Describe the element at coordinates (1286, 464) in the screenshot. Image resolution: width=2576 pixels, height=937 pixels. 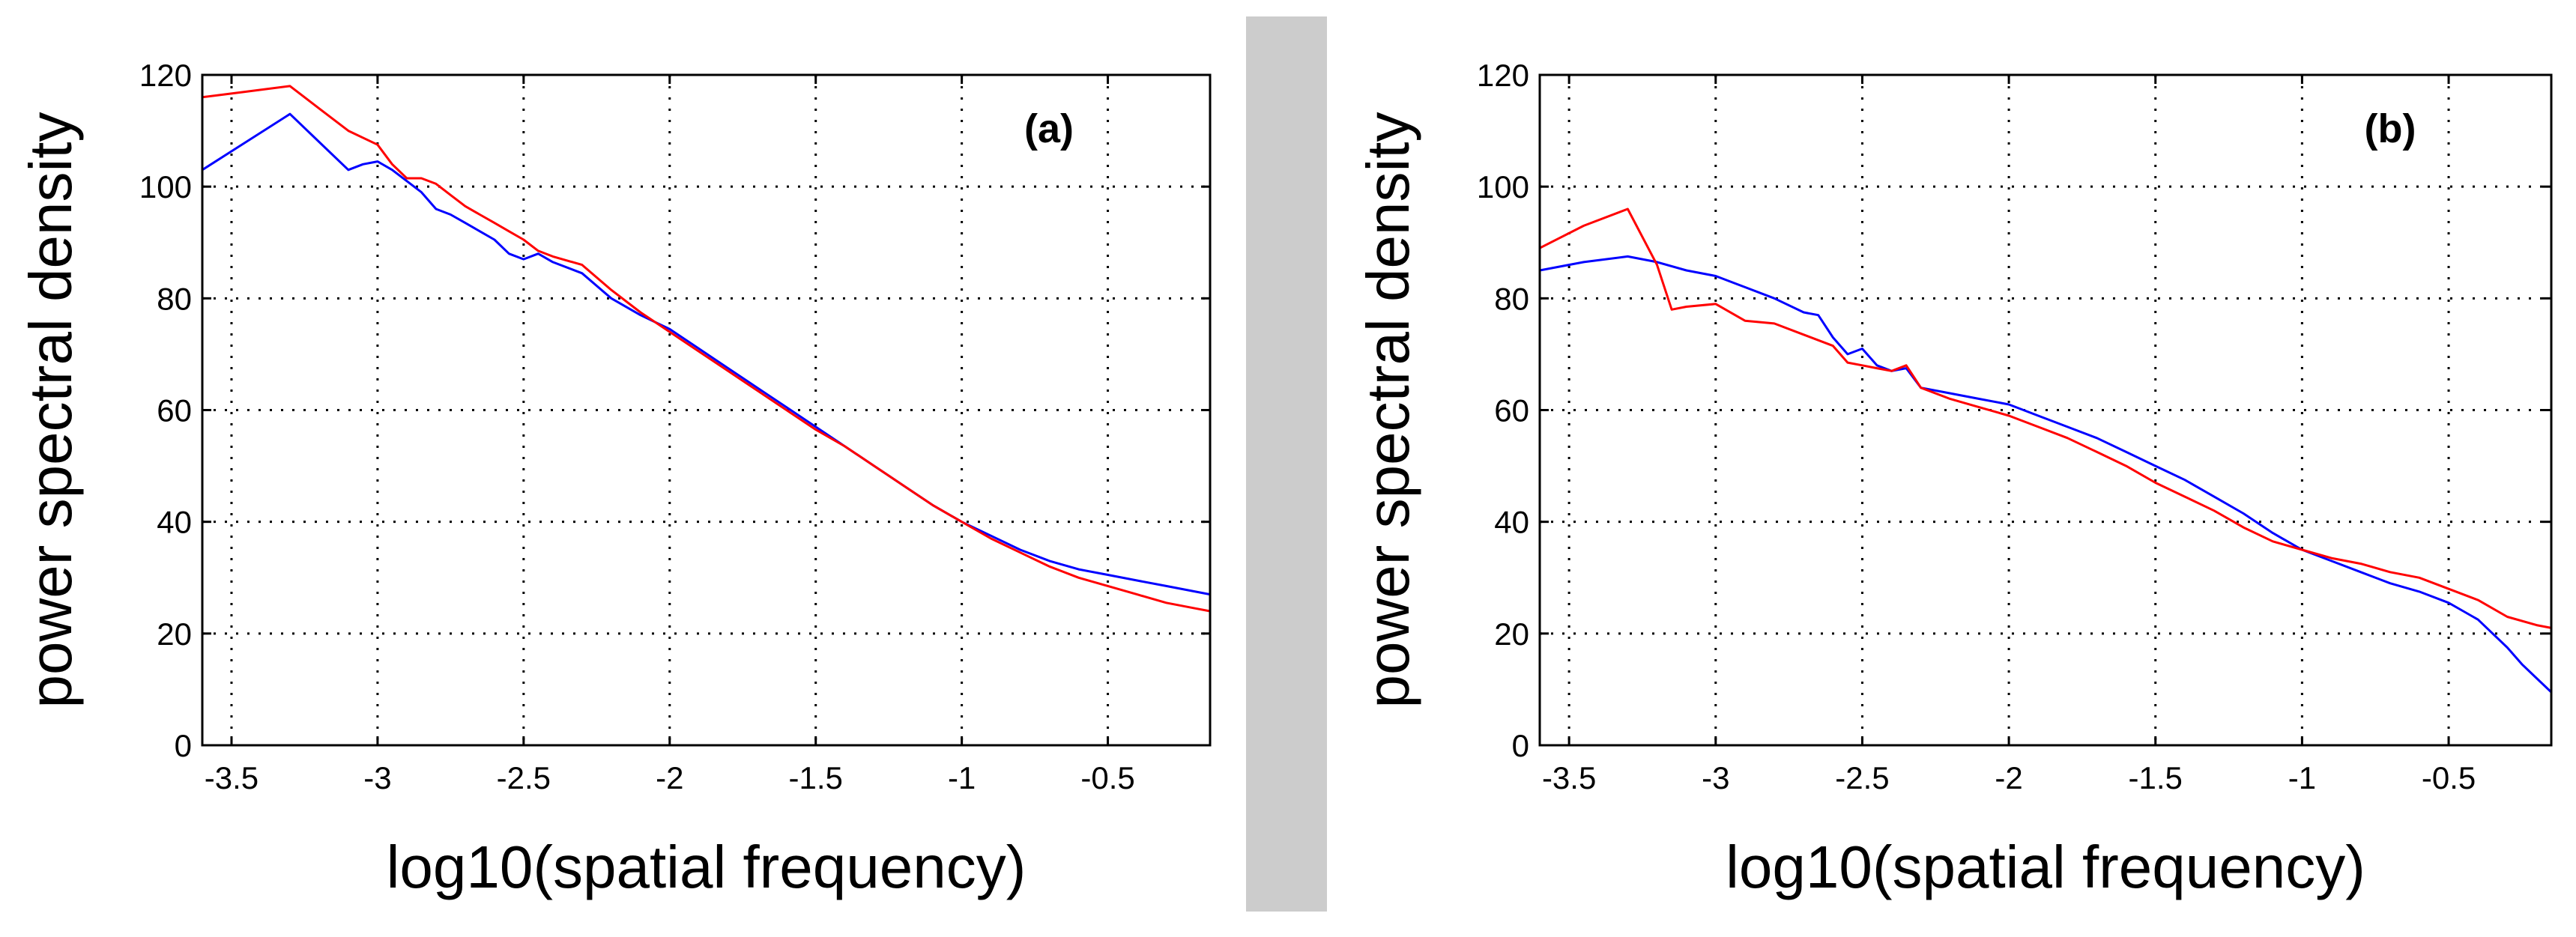
I see `panel-divider` at that location.